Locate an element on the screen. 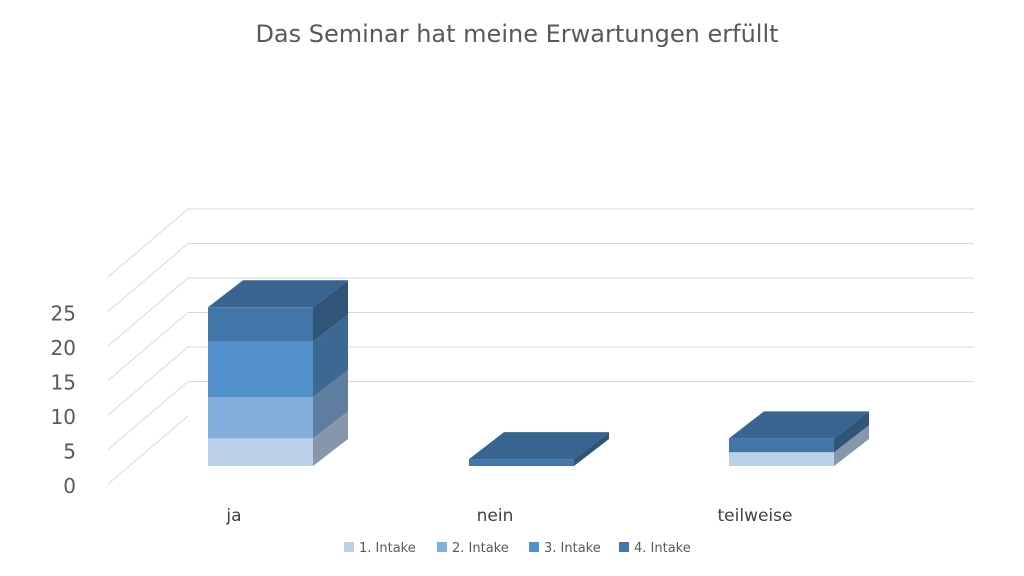  x-category-label: teilweise is located at coordinates (755, 516).